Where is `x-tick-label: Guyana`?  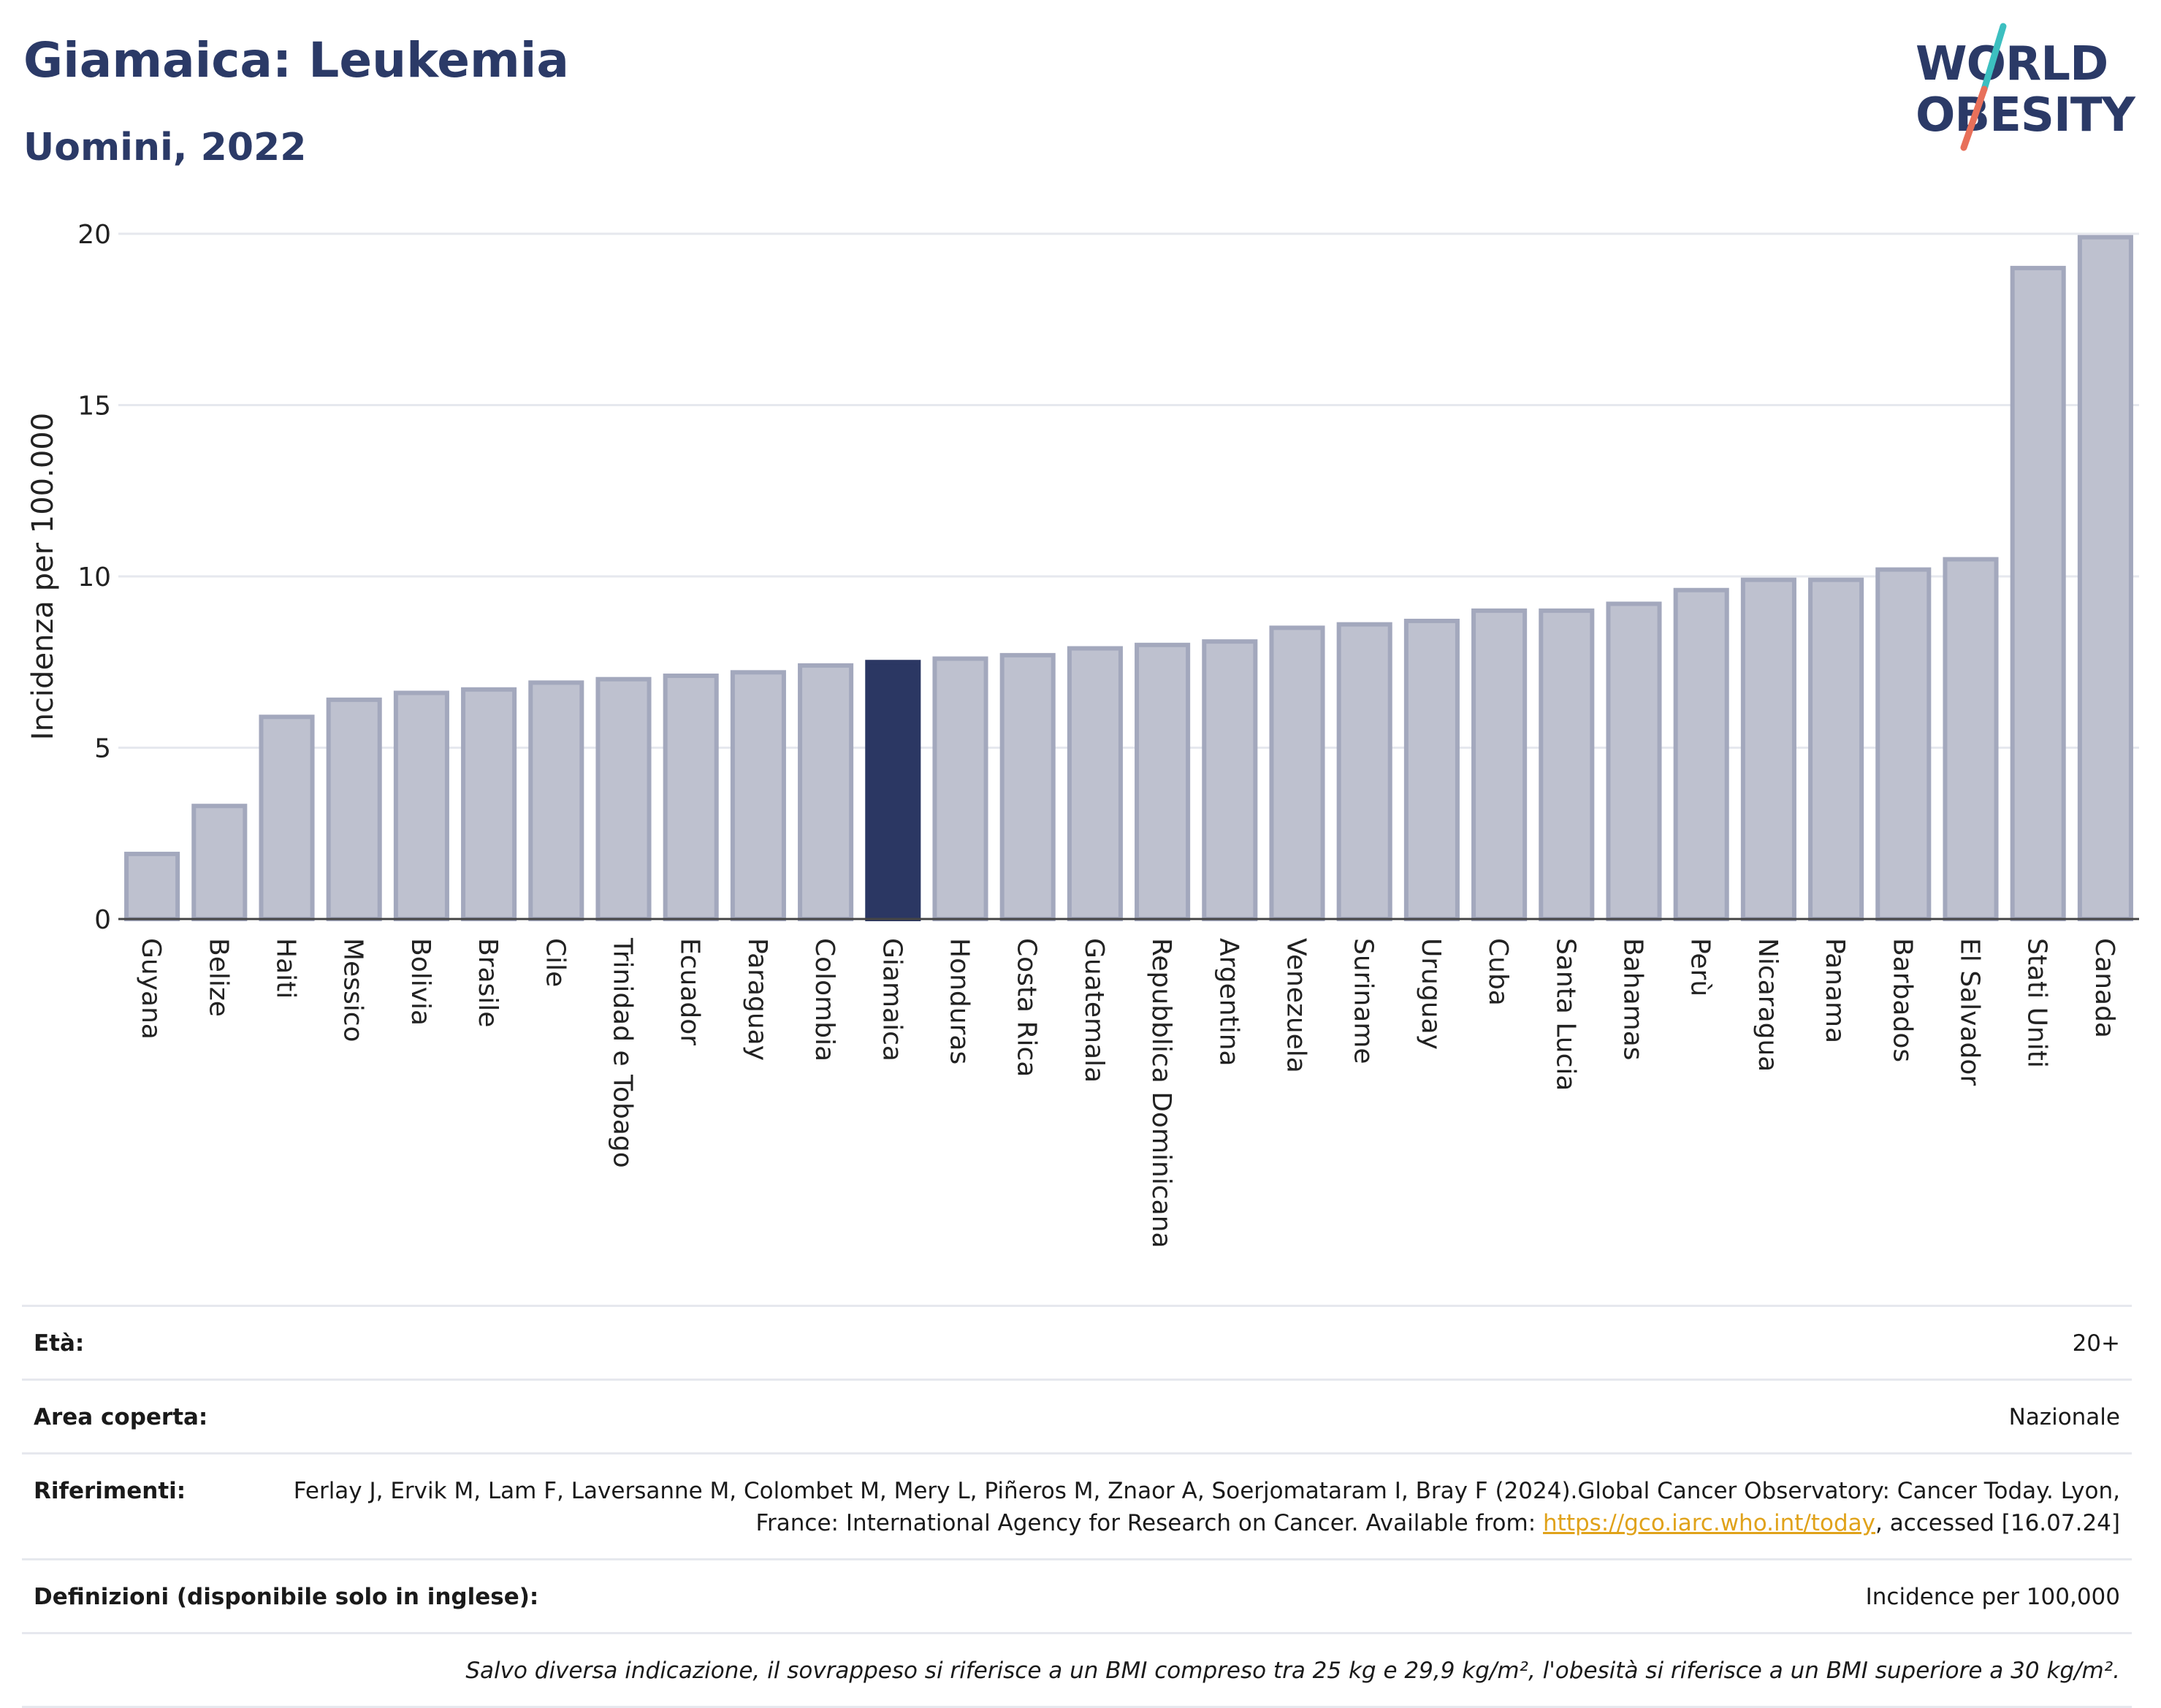
x-tick-label: Guyana is located at coordinates (151, 989).